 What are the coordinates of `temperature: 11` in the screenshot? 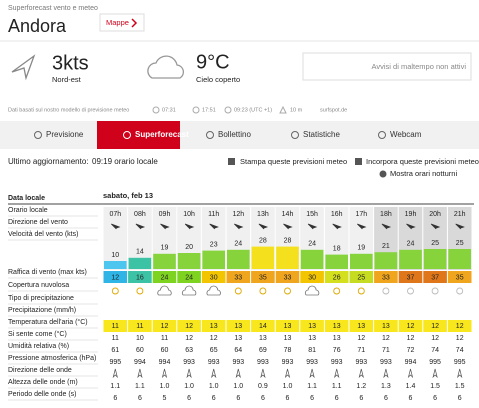 It's located at (115, 326).